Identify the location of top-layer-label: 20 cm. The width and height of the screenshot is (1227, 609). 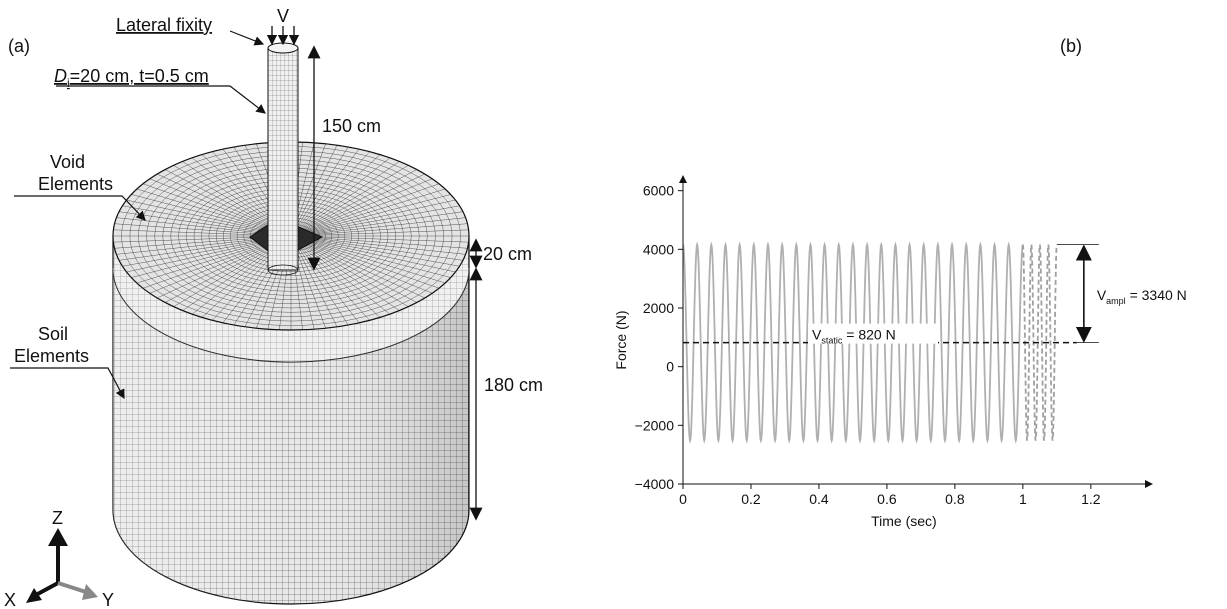
(507, 254).